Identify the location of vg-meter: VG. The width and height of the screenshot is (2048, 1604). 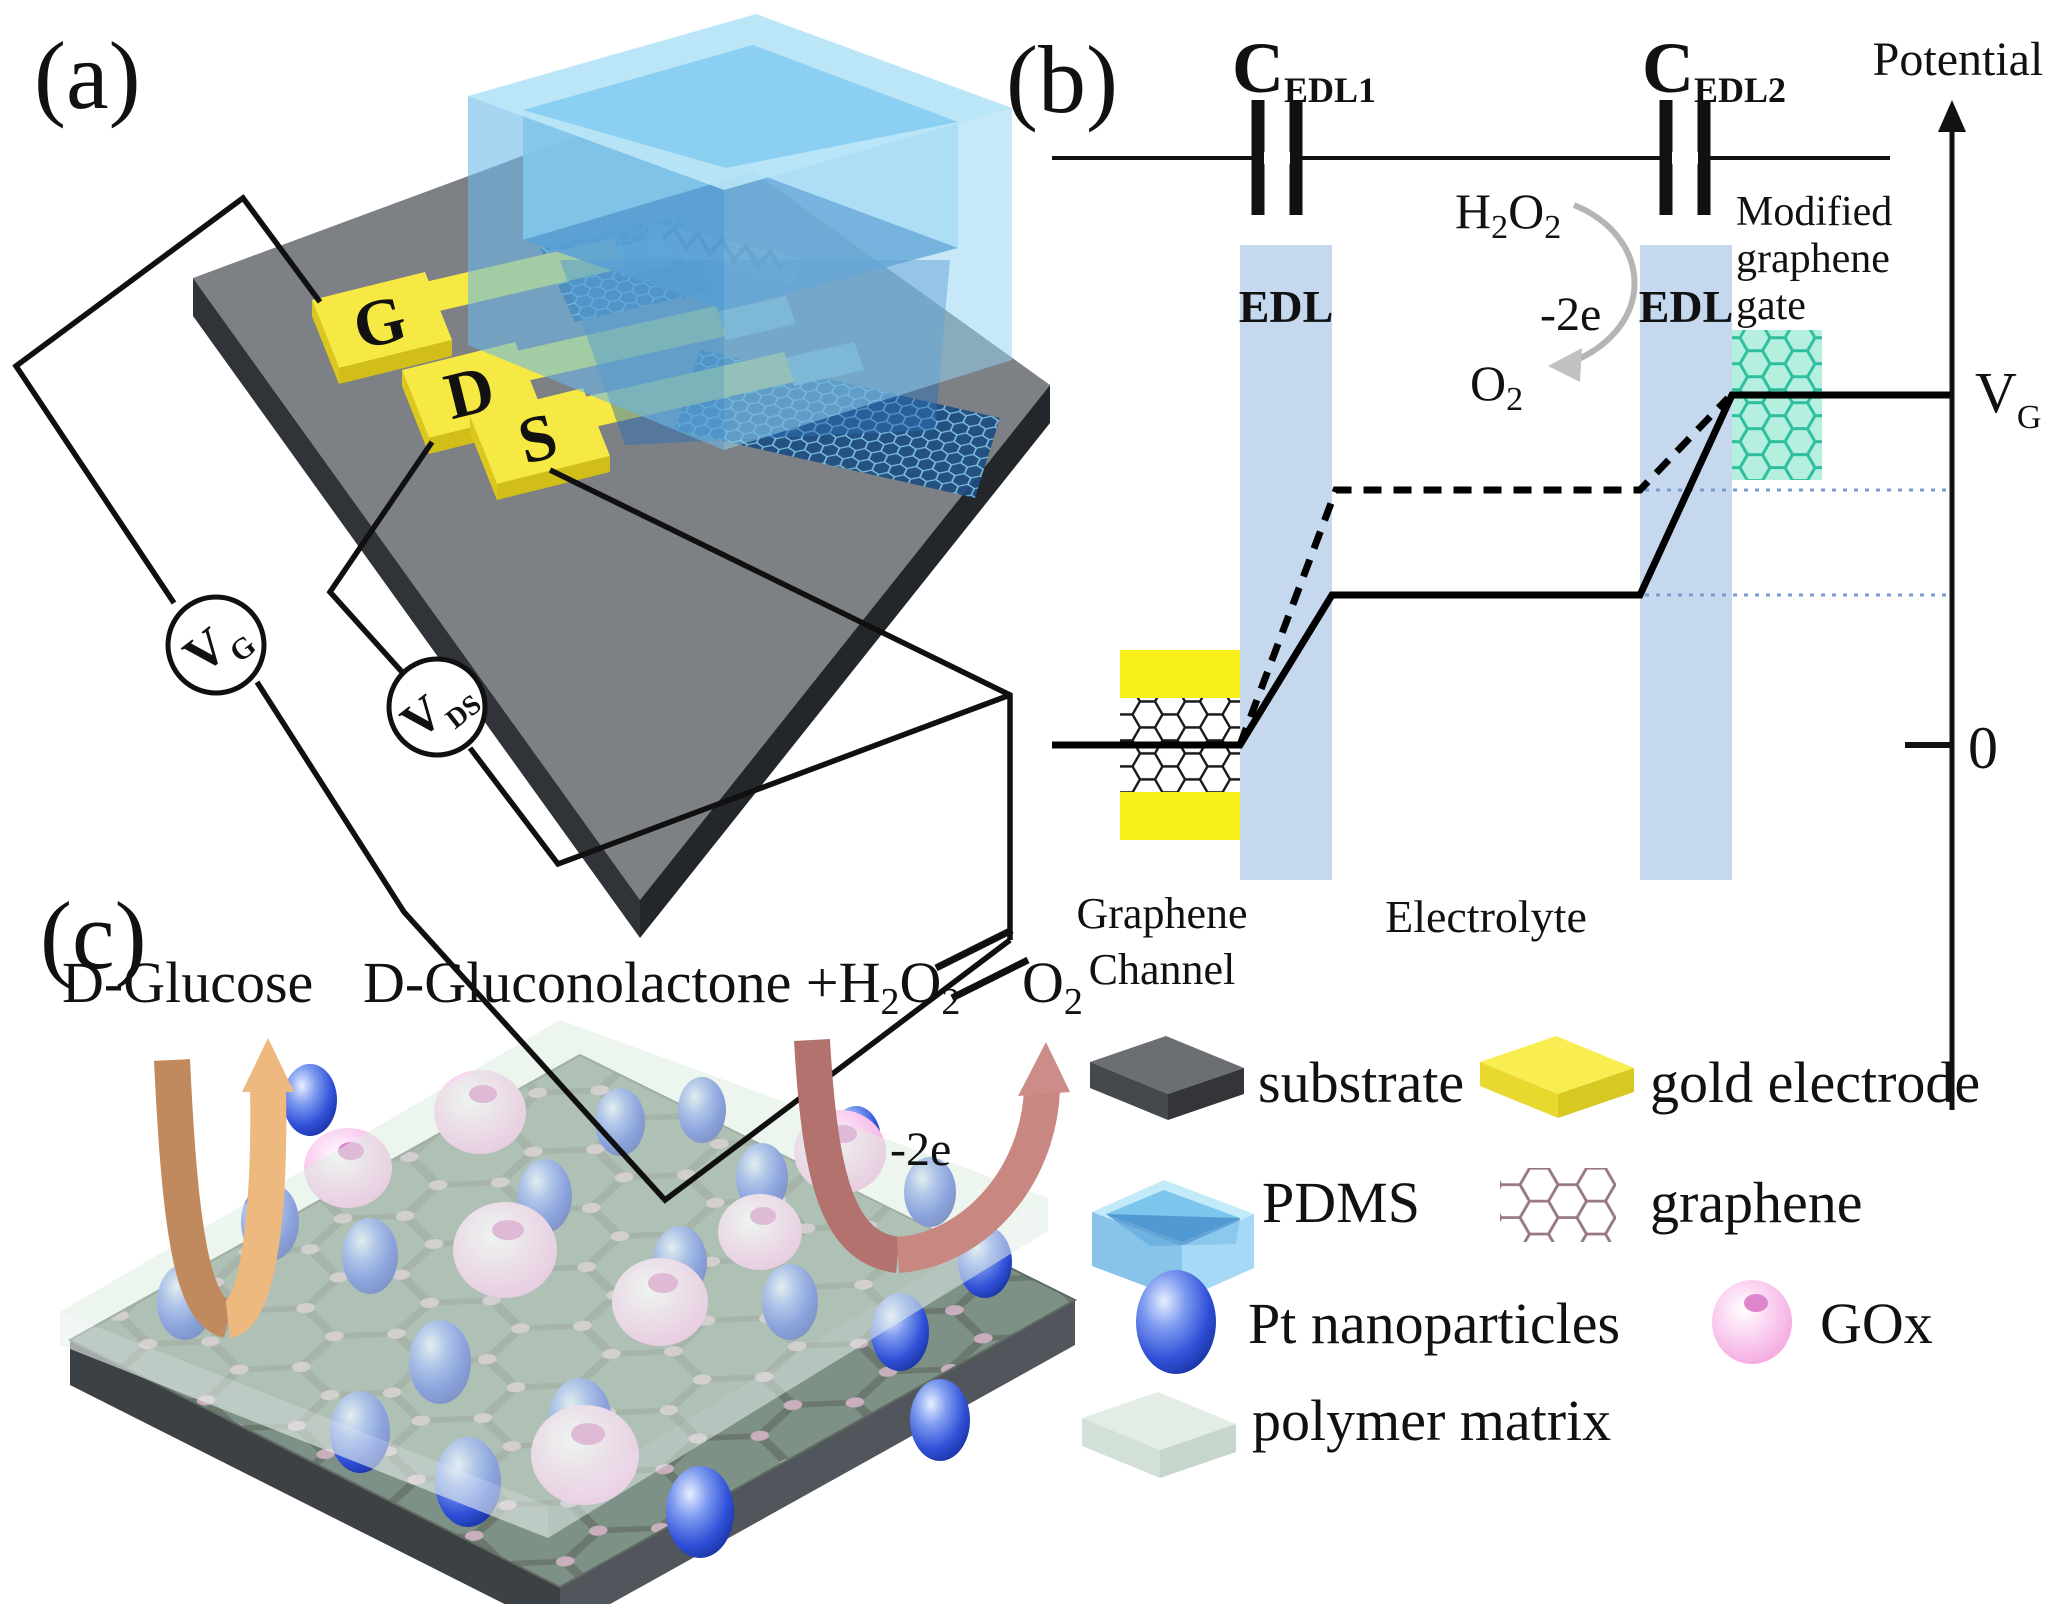
(216, 645).